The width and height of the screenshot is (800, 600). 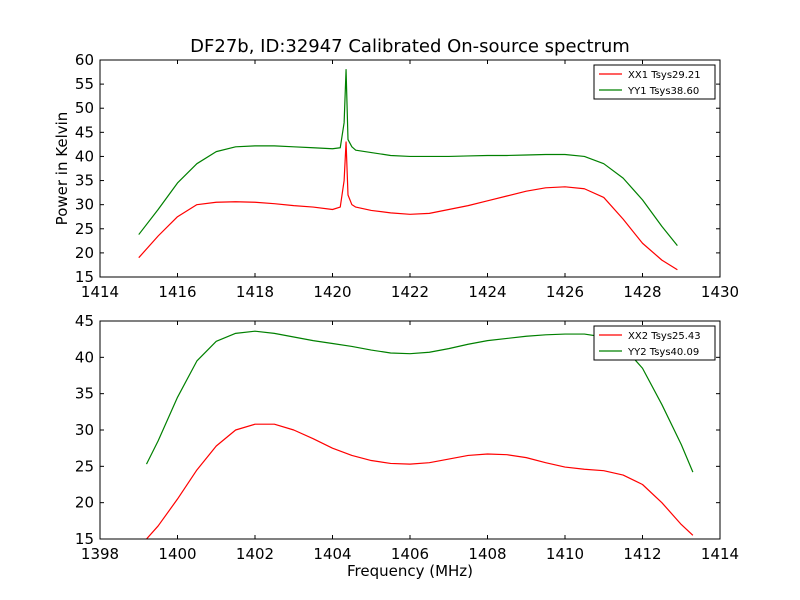 What do you see at coordinates (565, 292) in the screenshot?
I see `x-tick-label: 1426` at bounding box center [565, 292].